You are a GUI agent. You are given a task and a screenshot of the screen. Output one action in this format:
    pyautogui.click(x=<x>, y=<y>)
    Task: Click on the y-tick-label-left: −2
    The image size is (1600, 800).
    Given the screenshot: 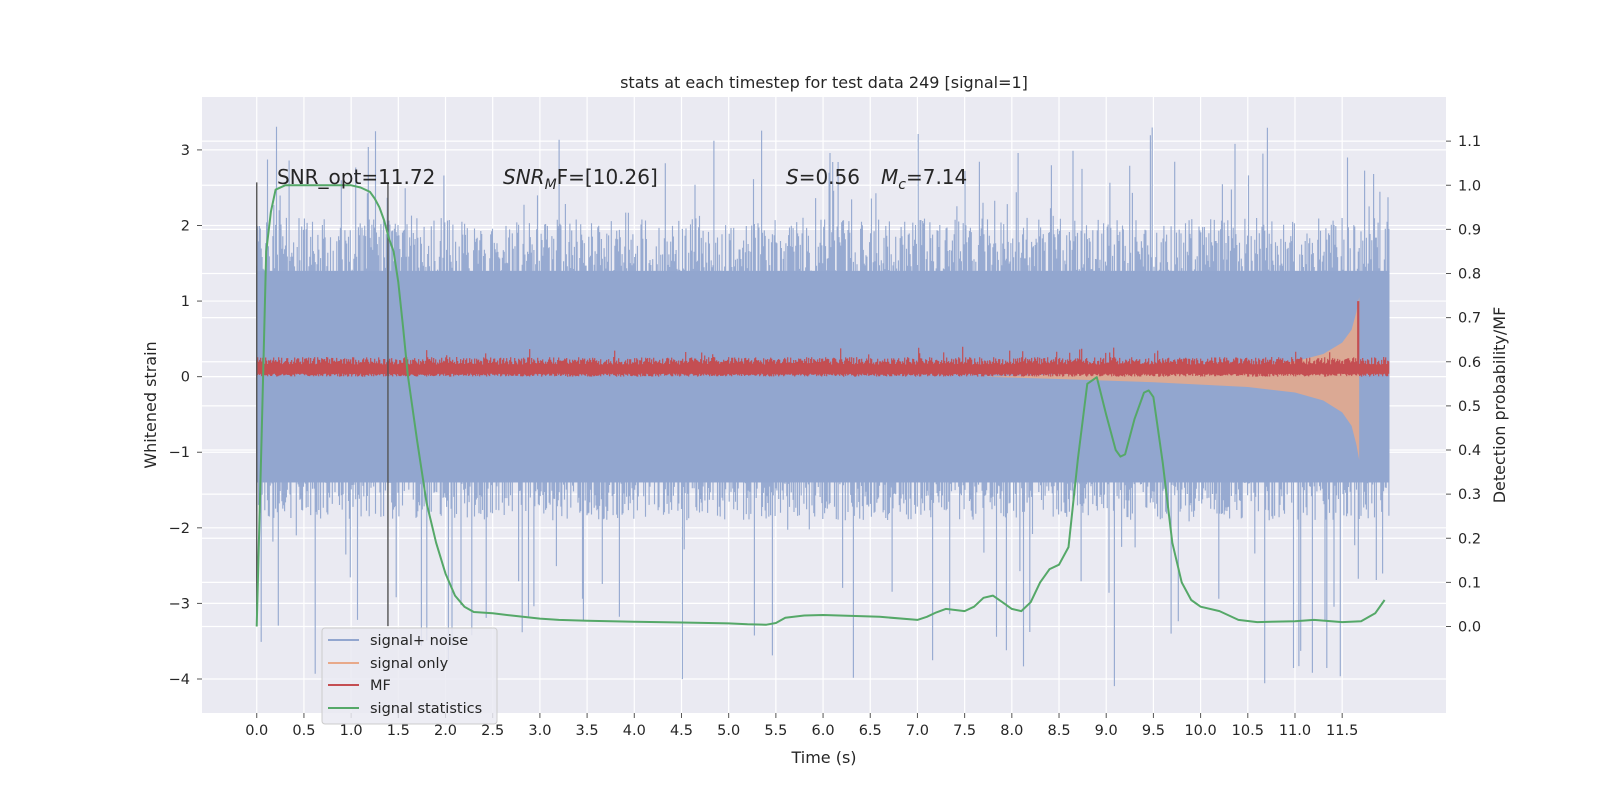 What is the action you would take?
    pyautogui.click(x=179, y=529)
    